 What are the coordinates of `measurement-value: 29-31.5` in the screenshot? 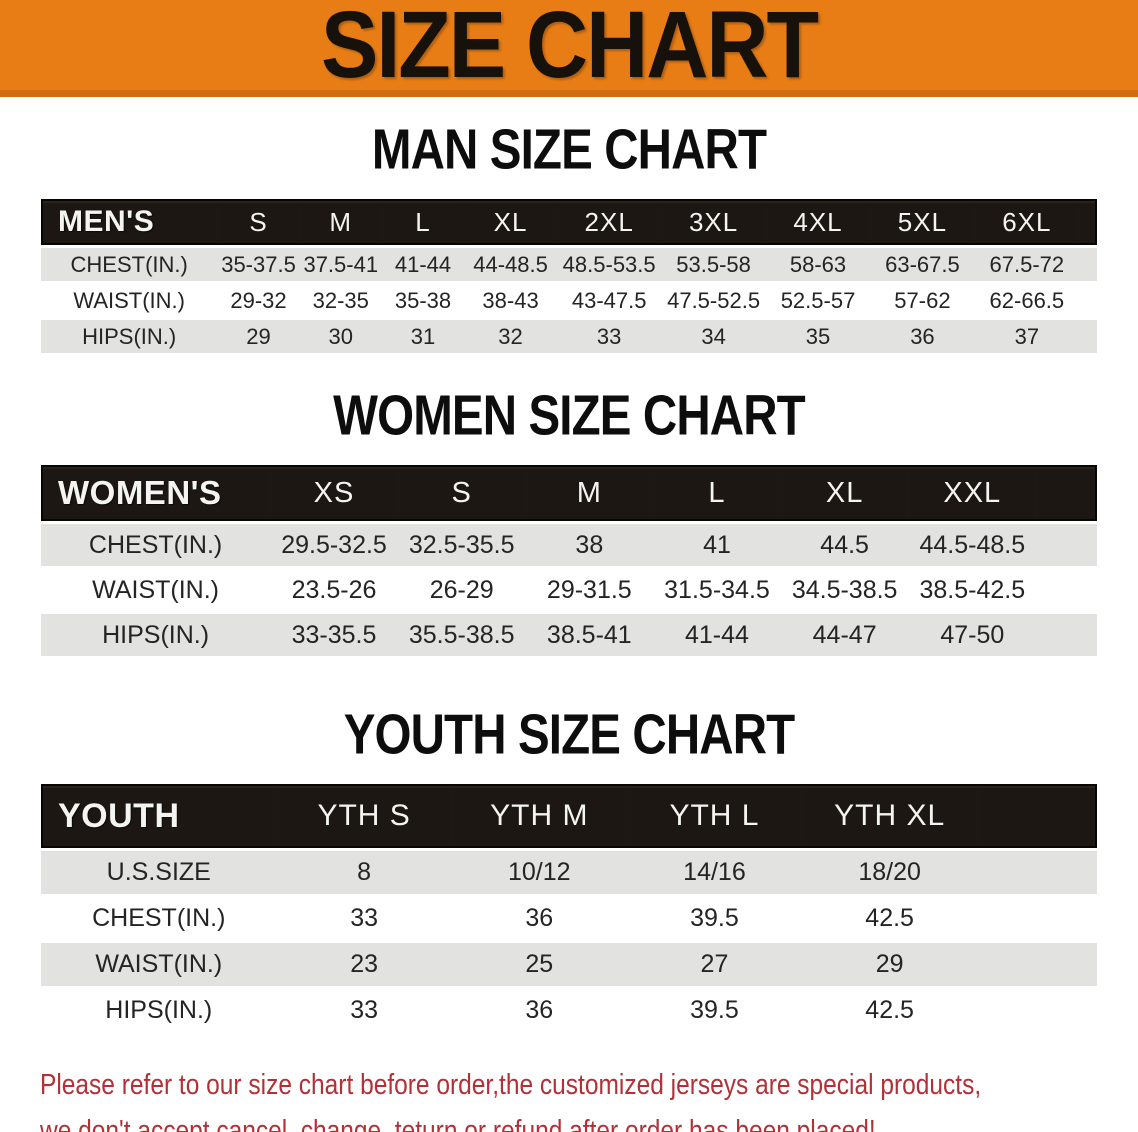 It's located at (589, 588).